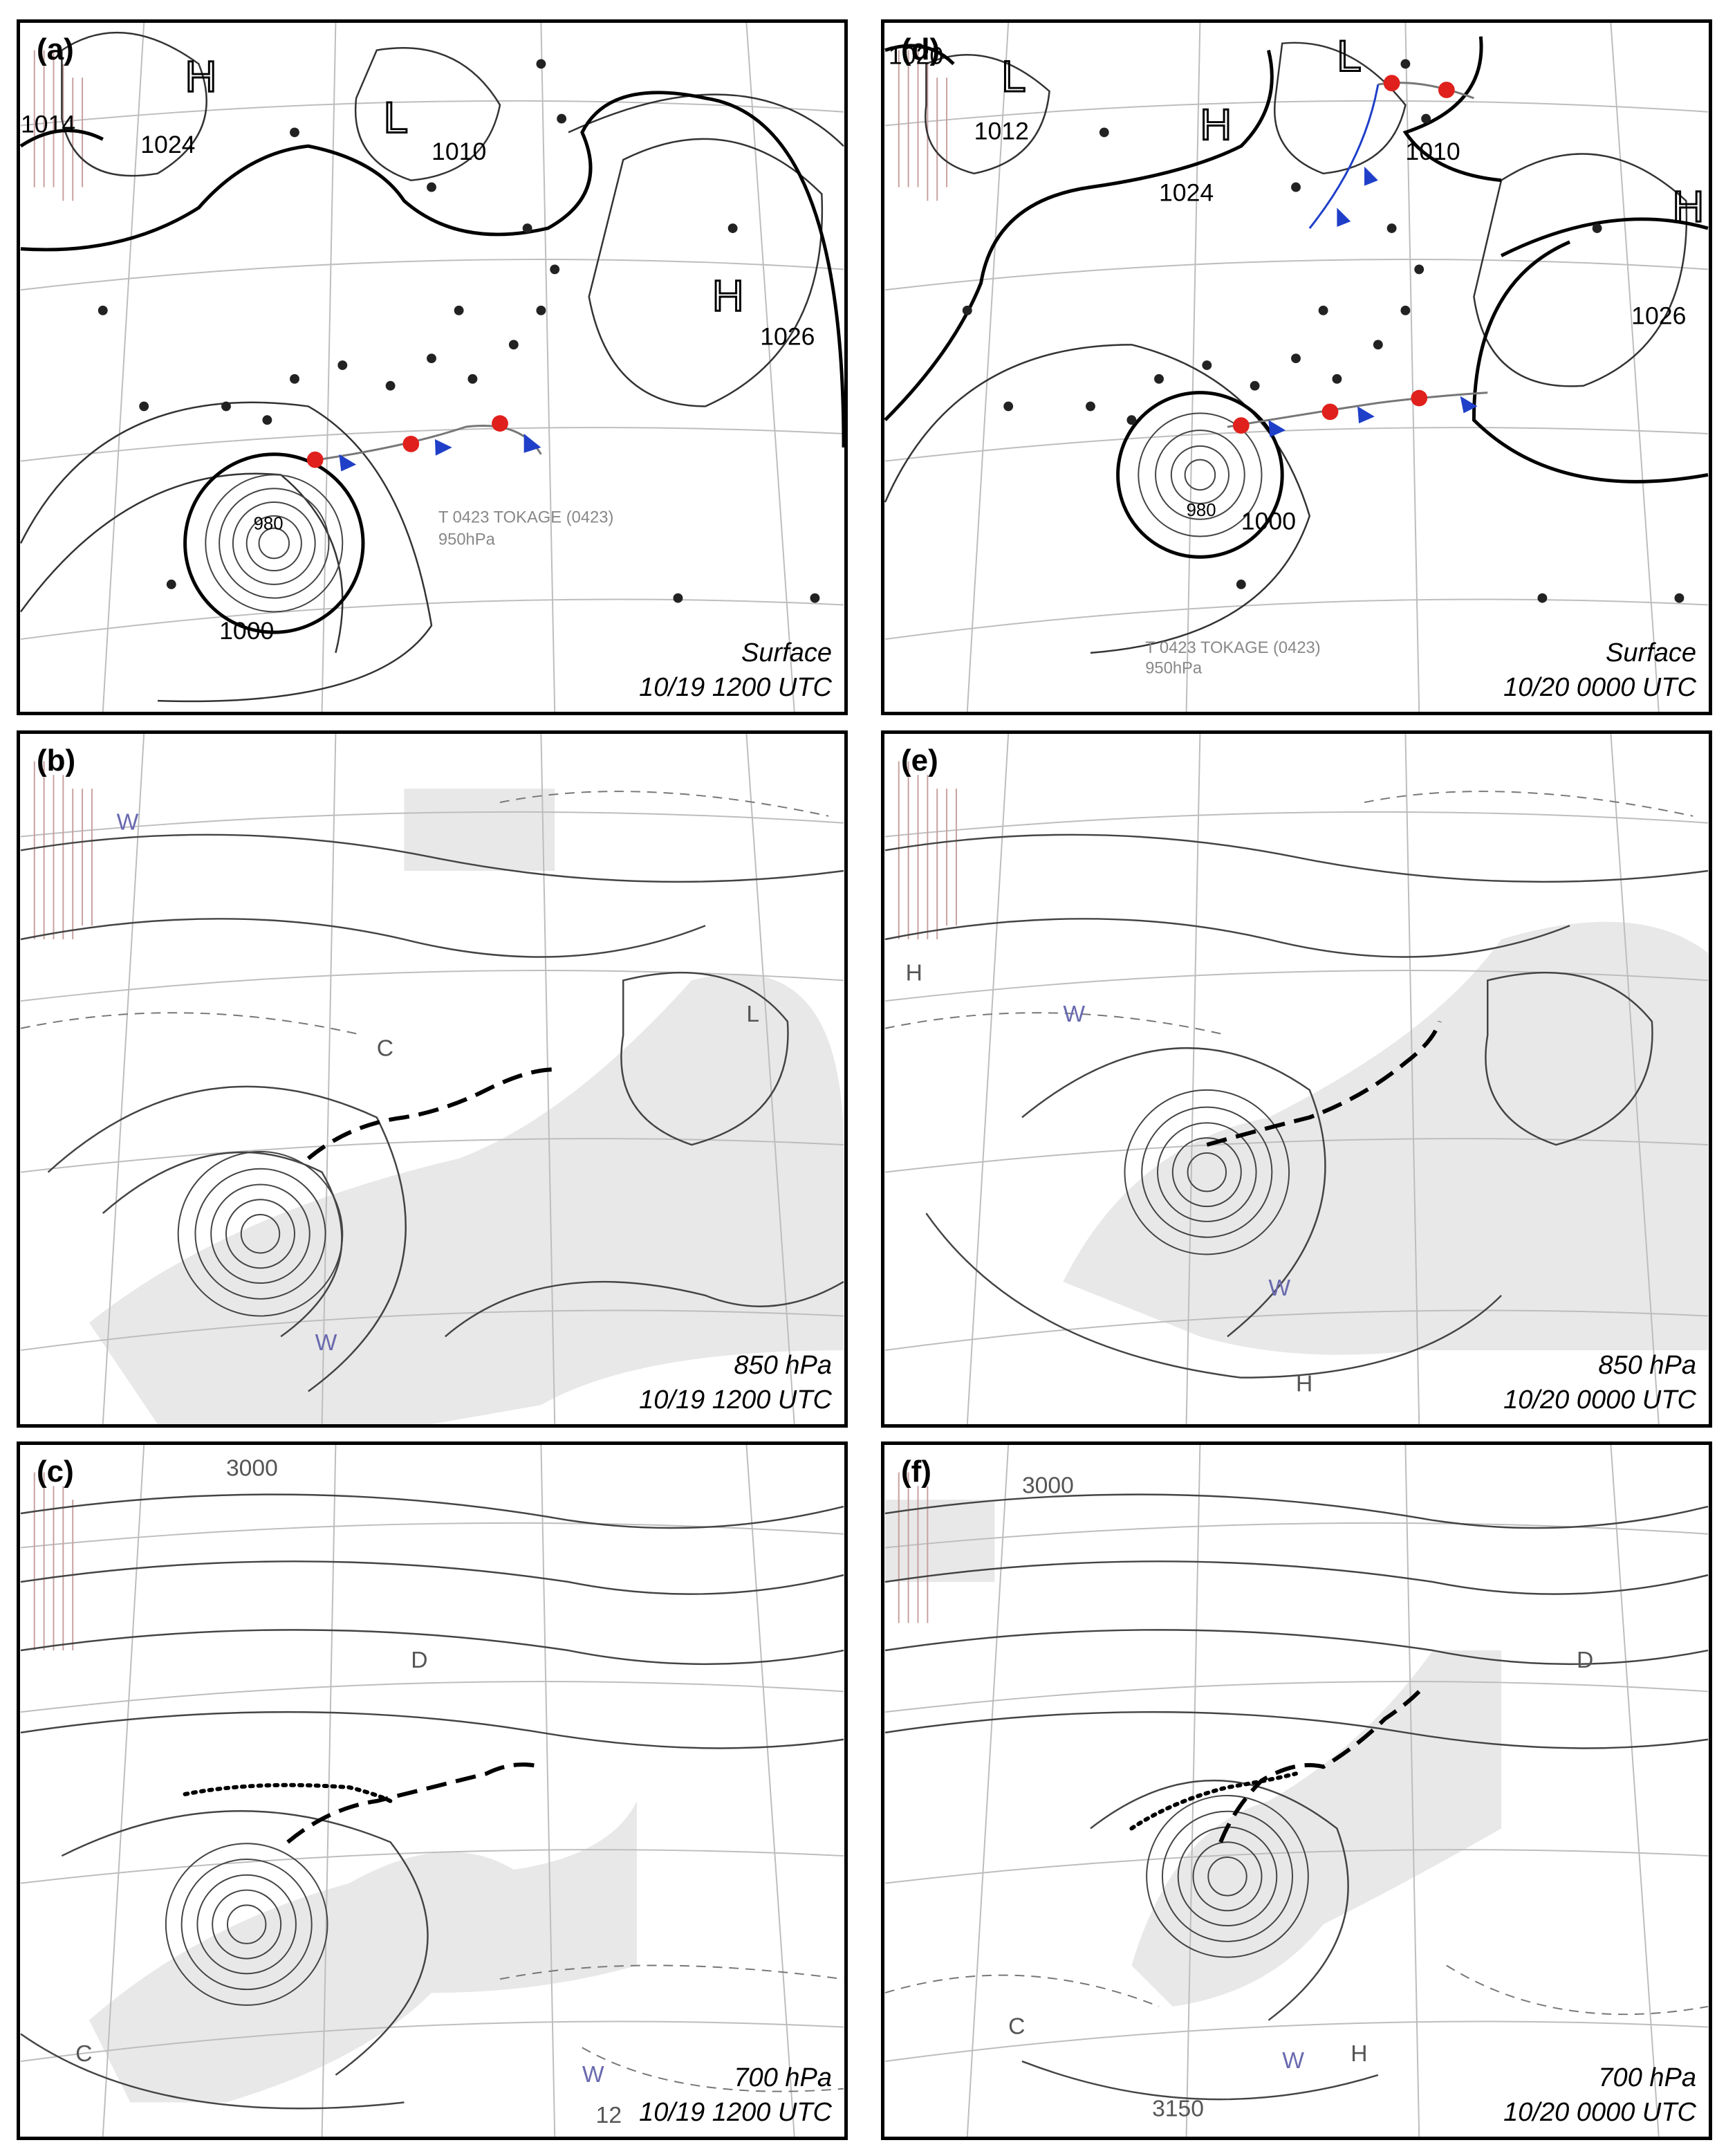  I want to click on upper-label-f-5: 3150, so click(1178, 2108).